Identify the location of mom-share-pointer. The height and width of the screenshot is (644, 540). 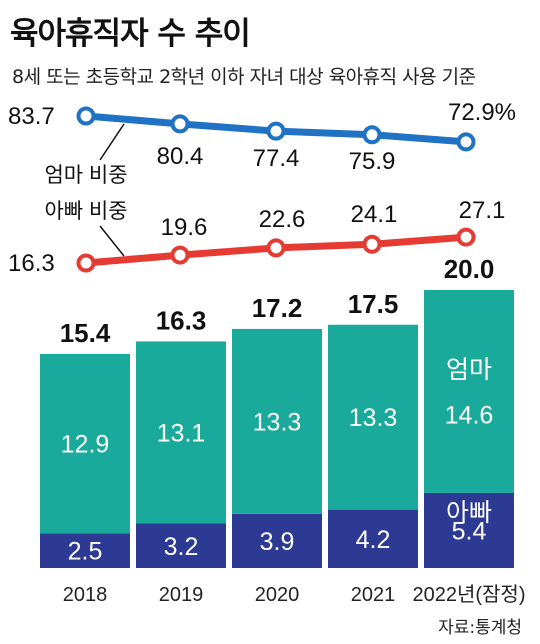
(112, 142).